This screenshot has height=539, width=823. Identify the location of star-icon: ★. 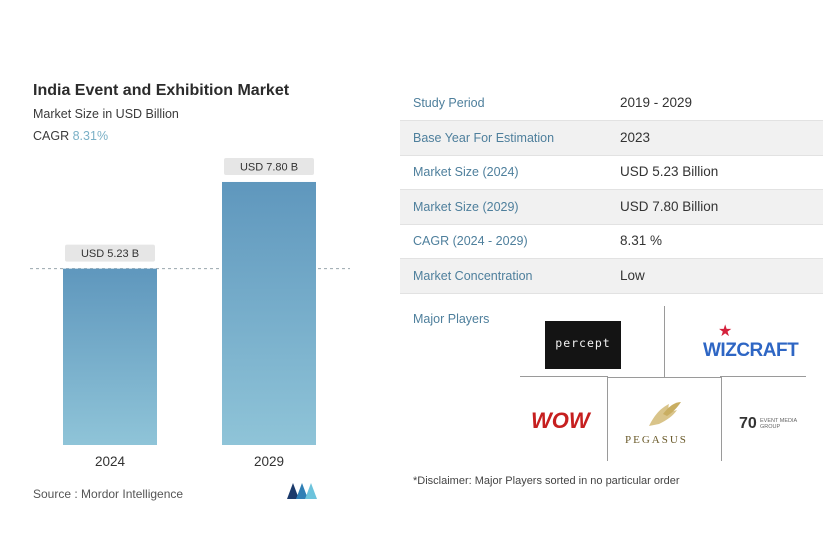
(725, 331).